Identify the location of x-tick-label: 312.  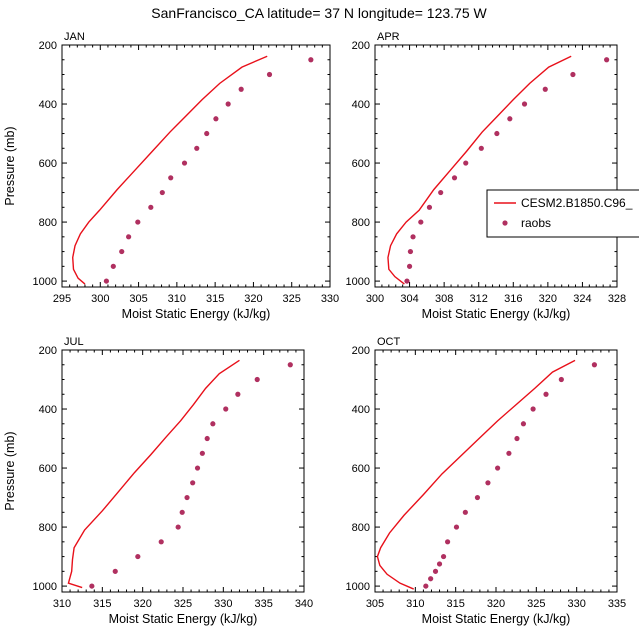
(479, 299).